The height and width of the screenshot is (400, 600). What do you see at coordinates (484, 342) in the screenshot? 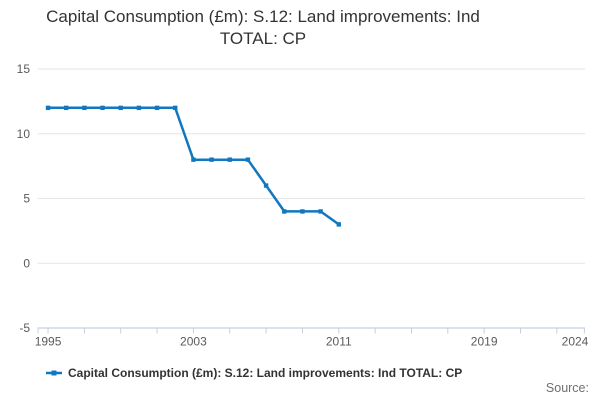
I see `x-axis-tick-label: 2019` at bounding box center [484, 342].